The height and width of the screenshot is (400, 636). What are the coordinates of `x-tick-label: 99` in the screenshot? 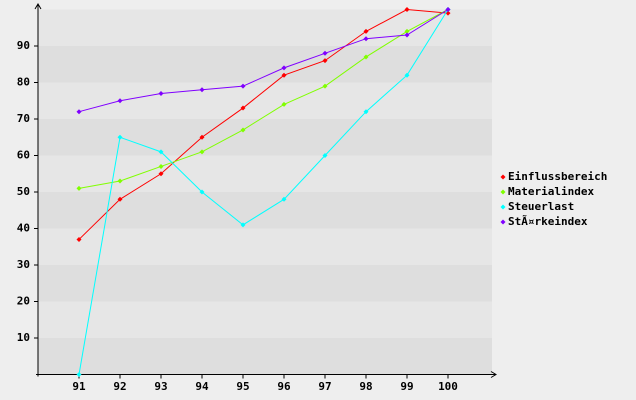 It's located at (406, 386).